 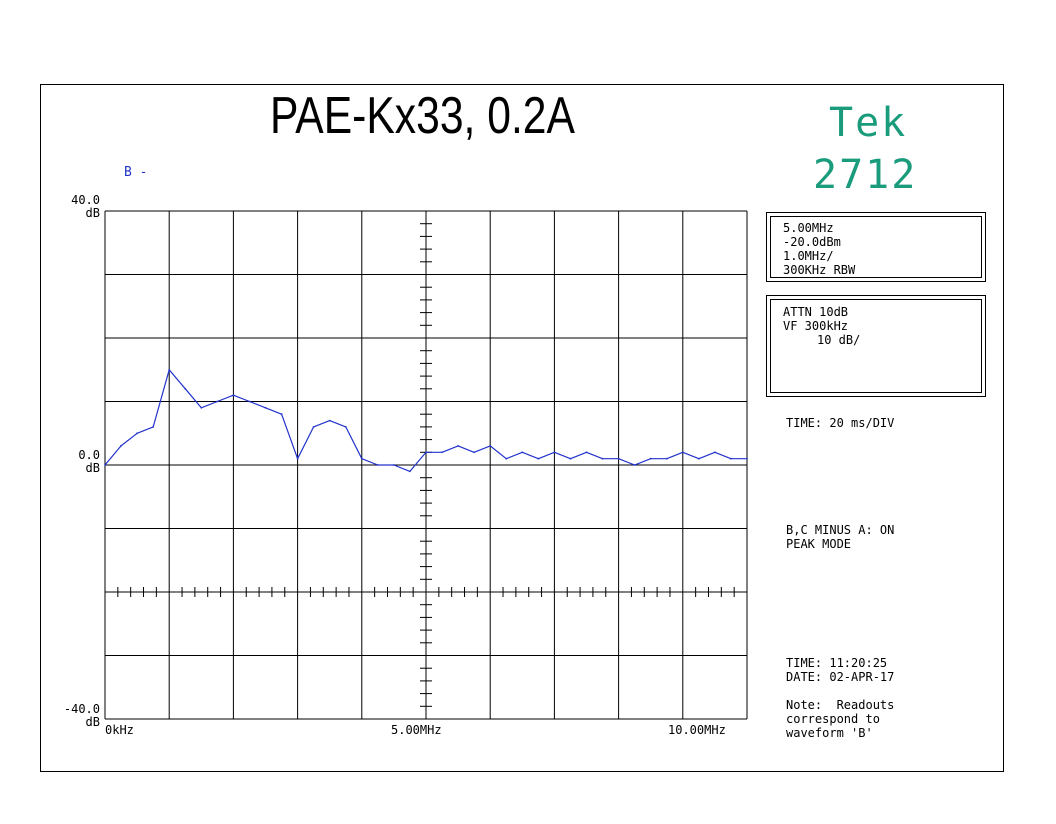 I want to click on span-per-division: 1.0MHz/, so click(x=808, y=256).